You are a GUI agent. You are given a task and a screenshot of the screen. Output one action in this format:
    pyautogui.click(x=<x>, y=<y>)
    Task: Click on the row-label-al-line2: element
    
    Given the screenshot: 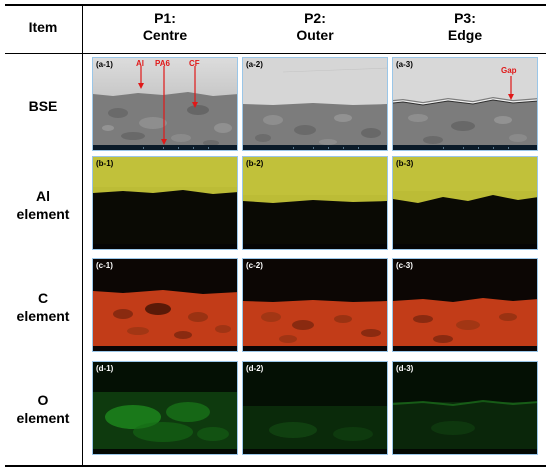 What is the action you would take?
    pyautogui.click(x=43, y=214)
    